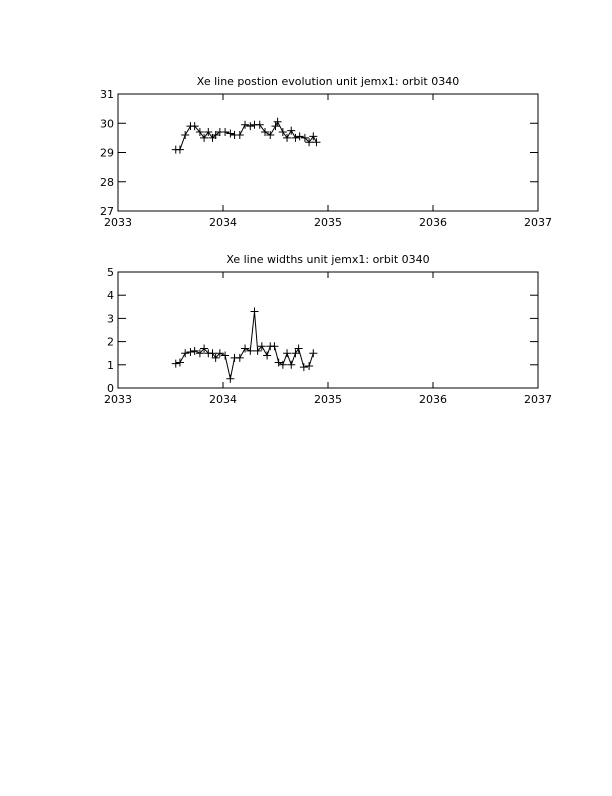  What do you see at coordinates (107, 182) in the screenshot?
I see `y-tick-label: 28` at bounding box center [107, 182].